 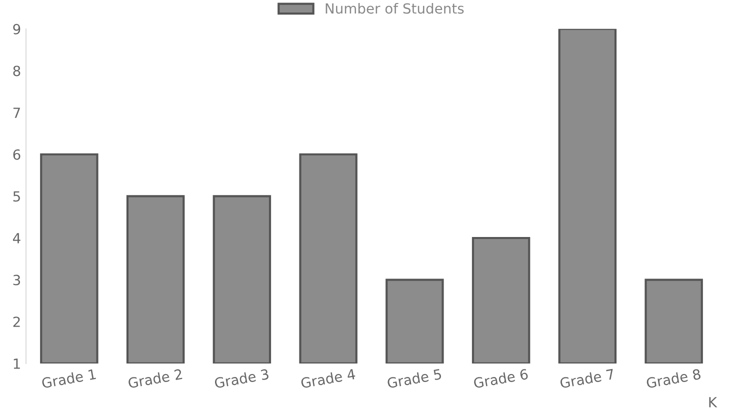 I want to click on y-tick-label: 5, so click(x=16, y=196).